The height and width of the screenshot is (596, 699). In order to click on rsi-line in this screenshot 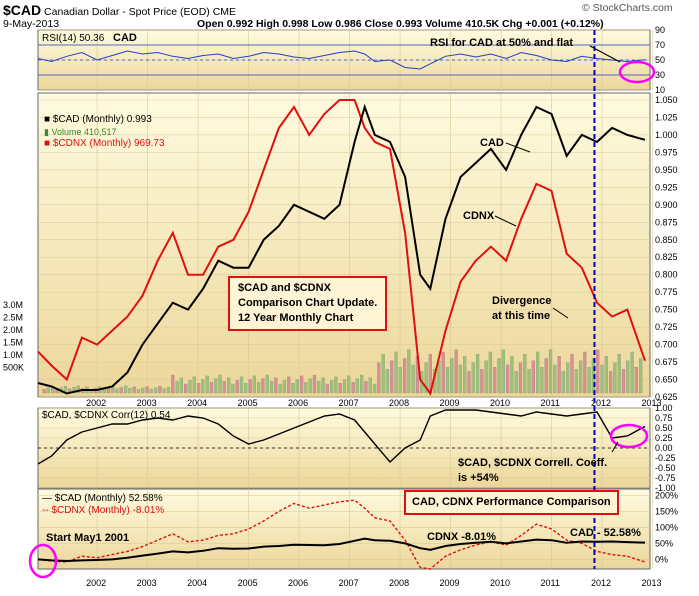, I will do `click(341, 60)`.